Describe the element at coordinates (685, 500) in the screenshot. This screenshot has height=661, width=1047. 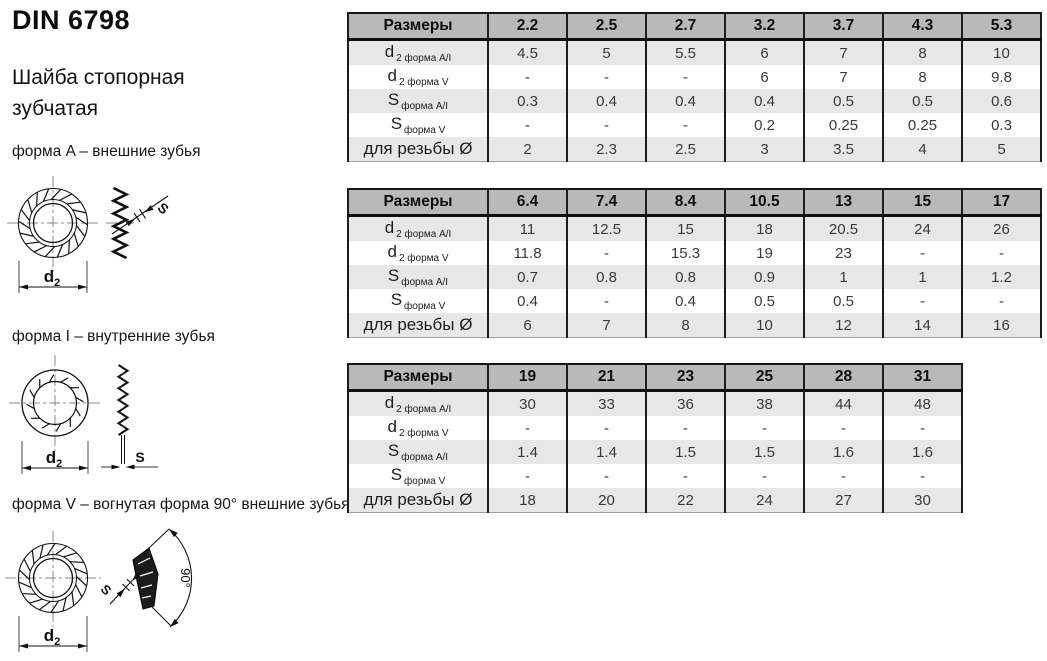
I see `table-cell: 22` at that location.